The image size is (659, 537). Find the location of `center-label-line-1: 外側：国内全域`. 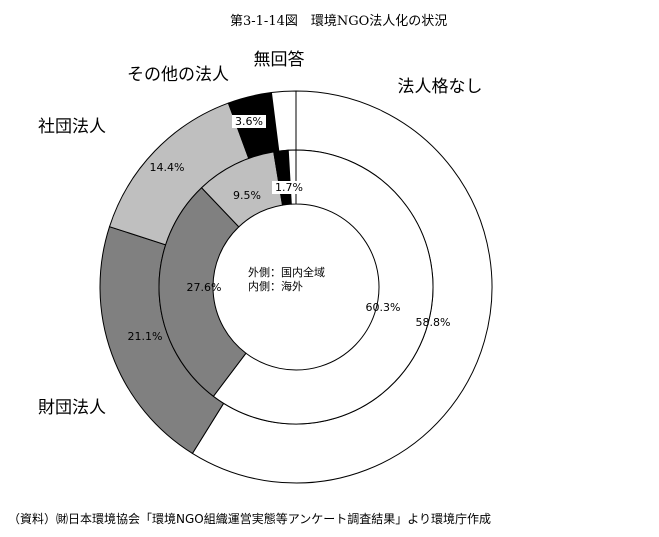

center-label-line-1: 外側：国内全域 is located at coordinates (286, 272).